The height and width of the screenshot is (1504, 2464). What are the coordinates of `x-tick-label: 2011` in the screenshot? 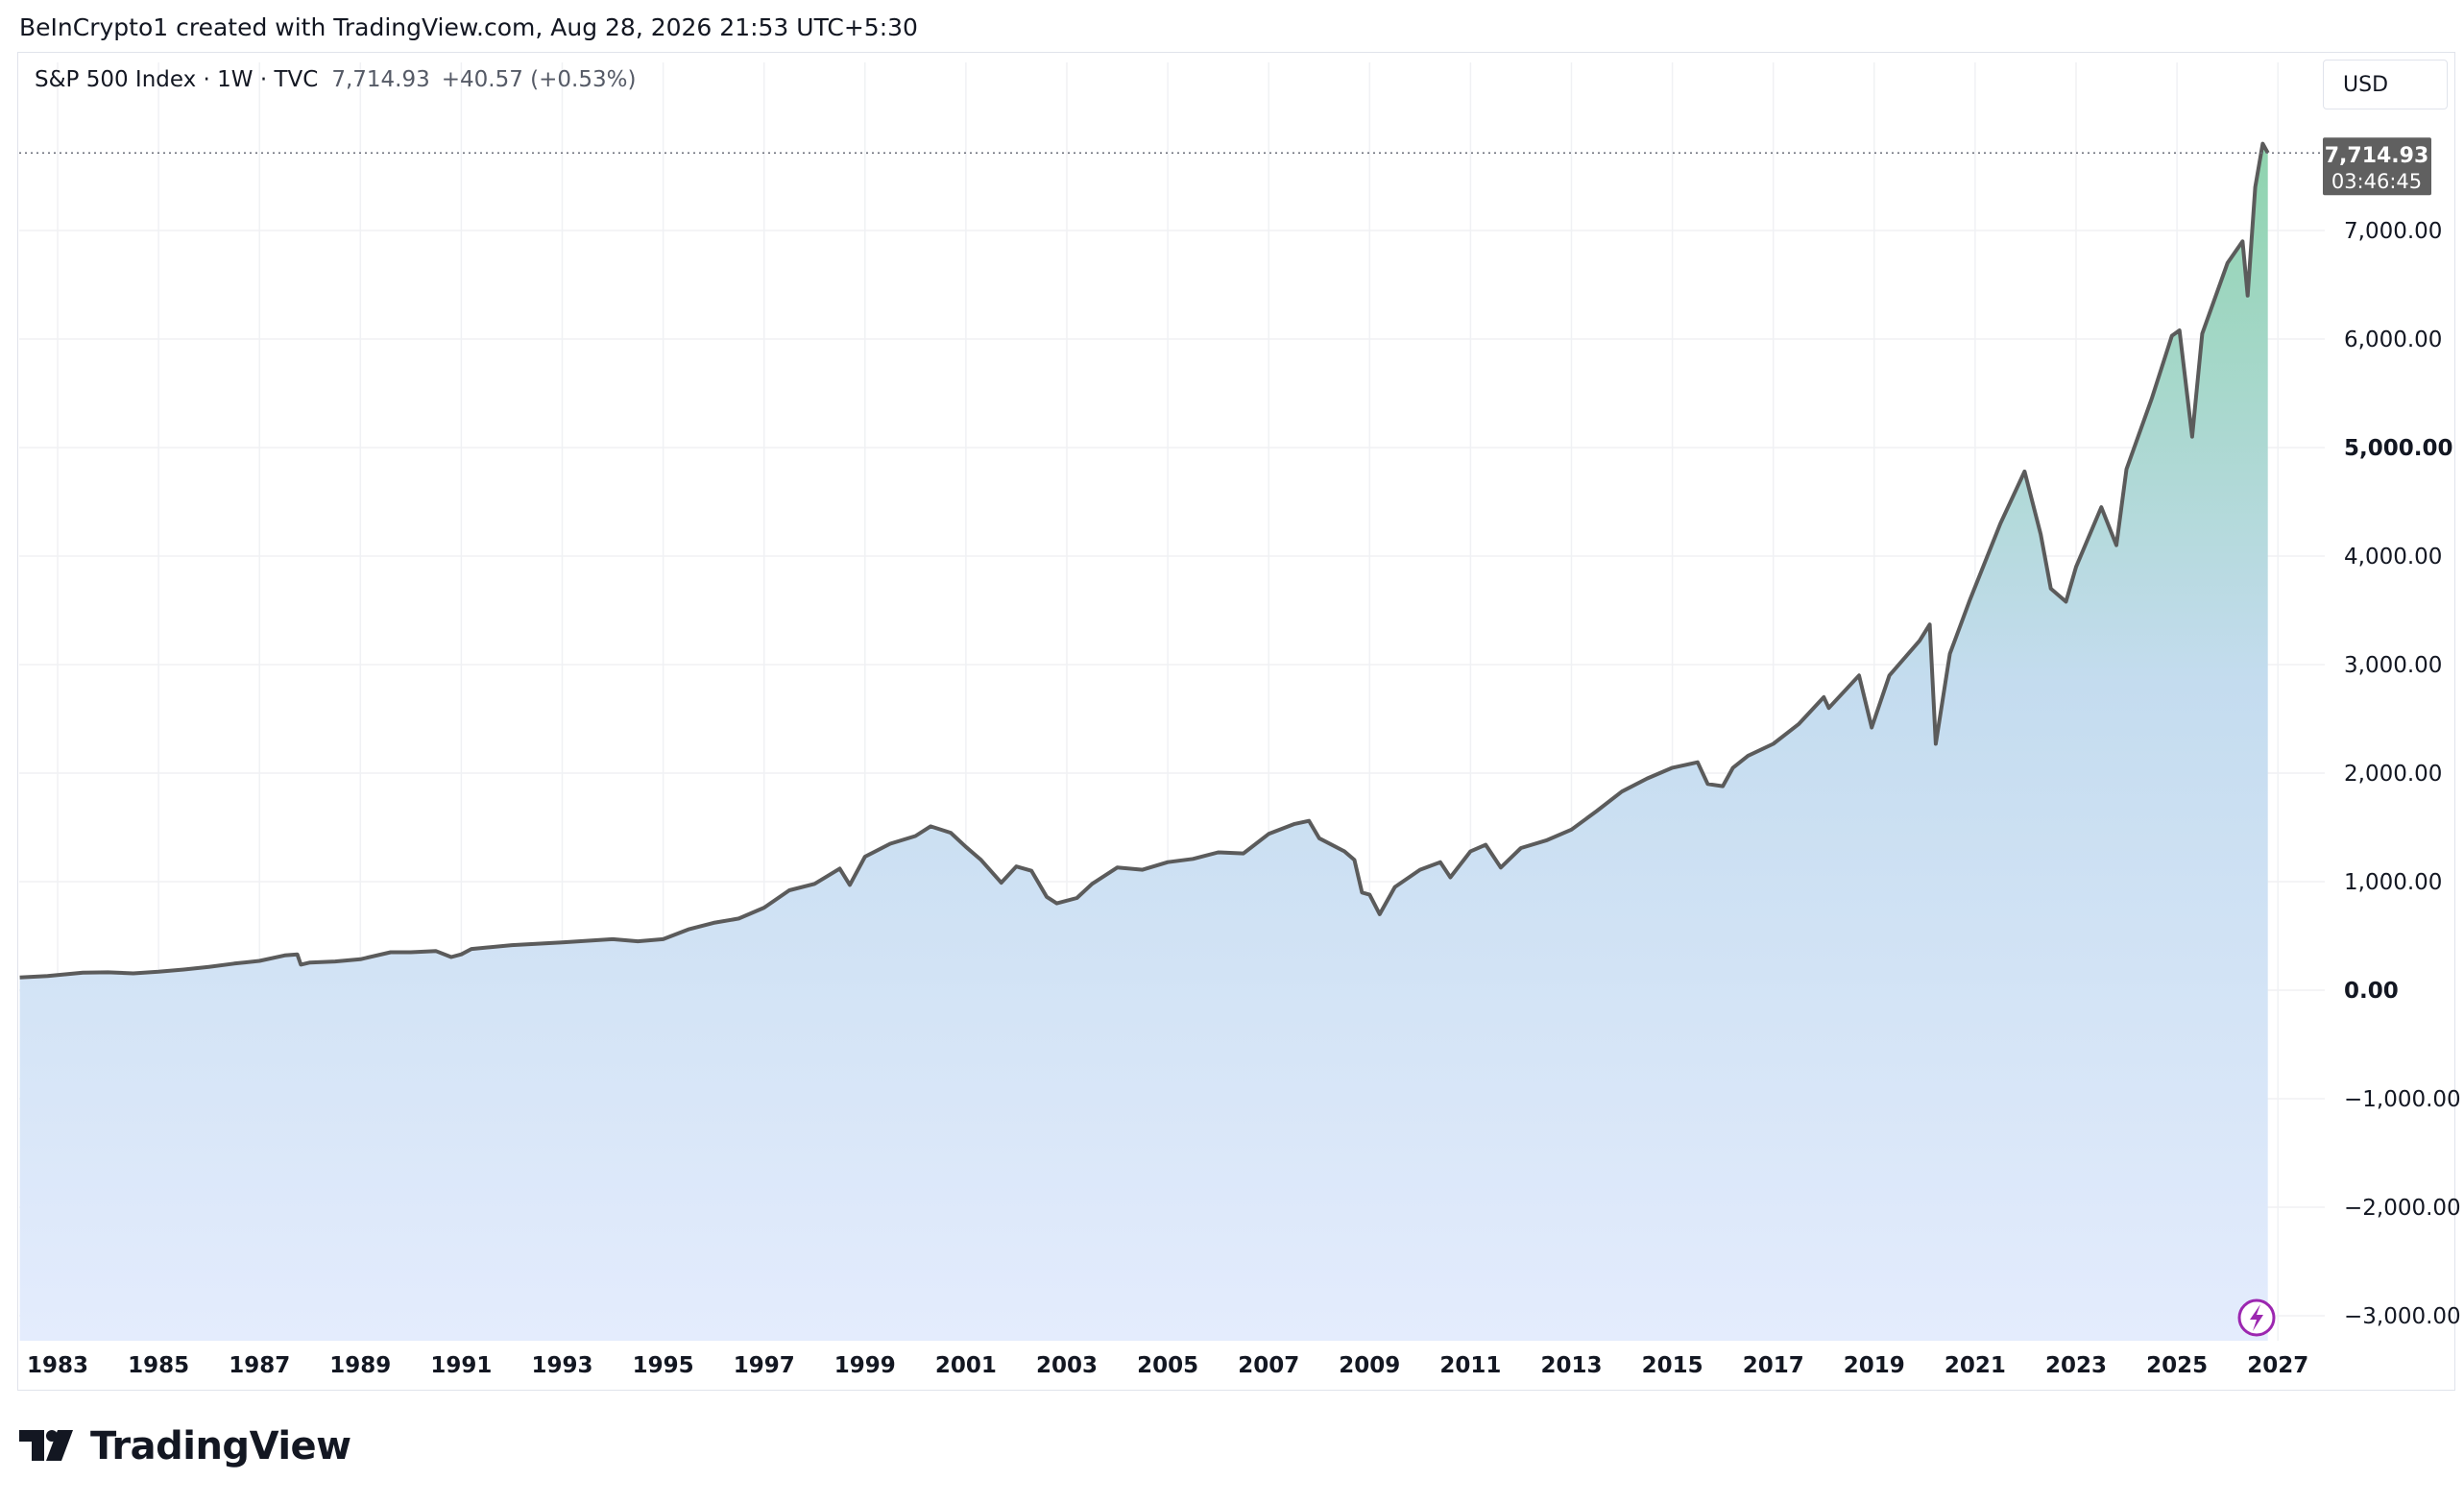 It's located at (1470, 1365).